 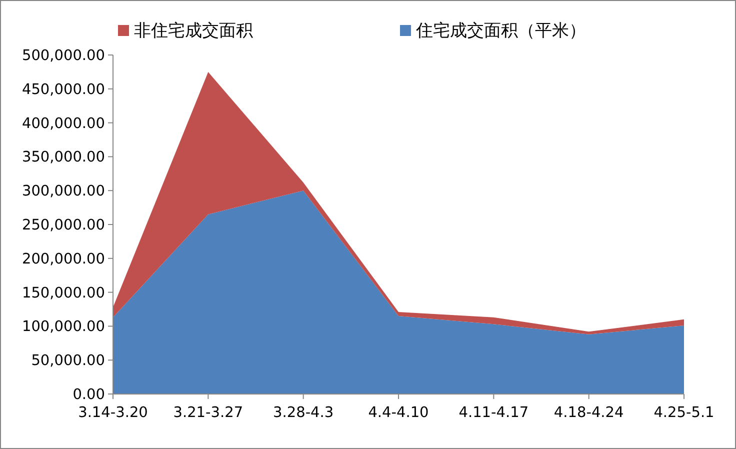 I want to click on x-tick-label: 4.25-5.1, so click(x=684, y=413).